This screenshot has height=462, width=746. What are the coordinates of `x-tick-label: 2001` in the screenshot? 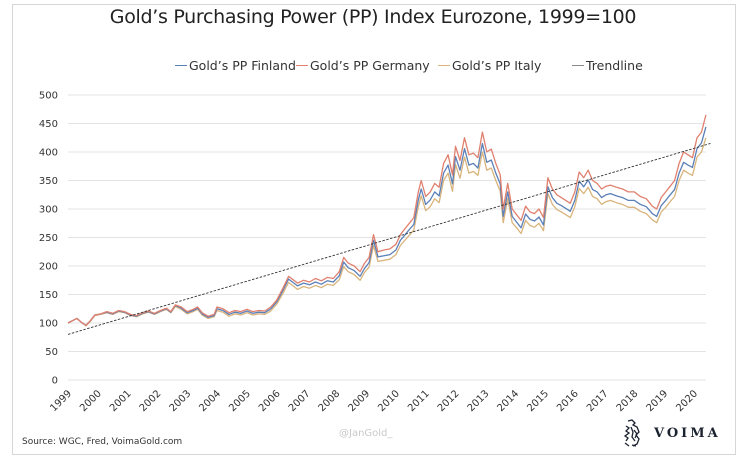 It's located at (121, 401).